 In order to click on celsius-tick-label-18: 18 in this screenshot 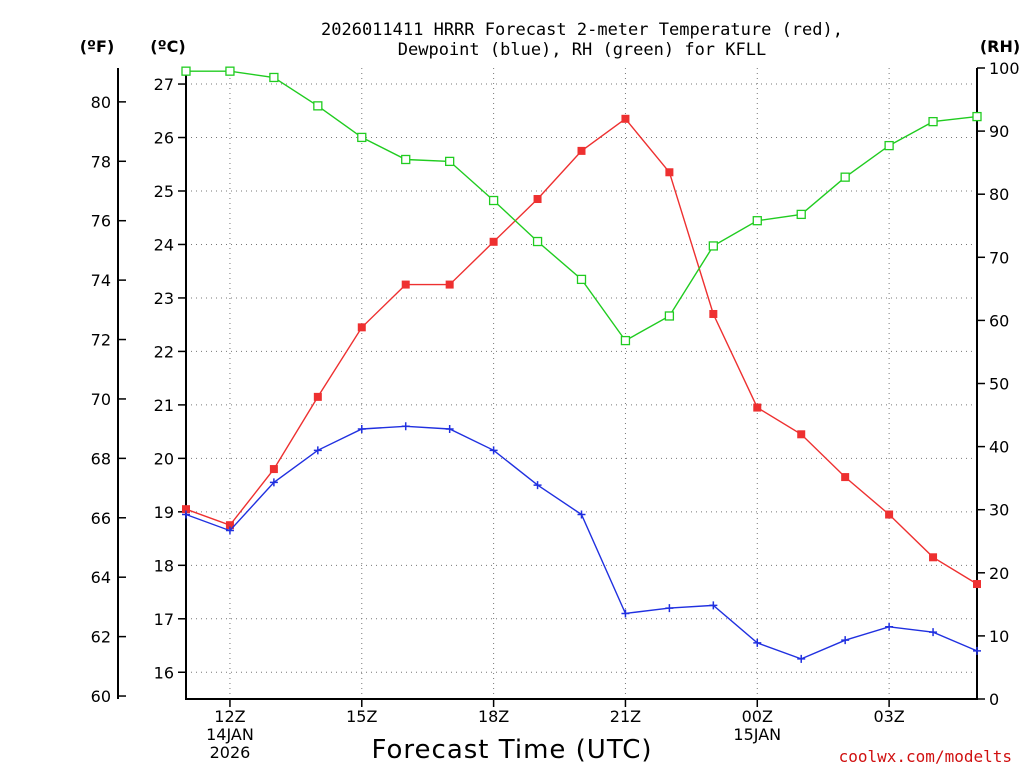, I will do `click(164, 565)`.